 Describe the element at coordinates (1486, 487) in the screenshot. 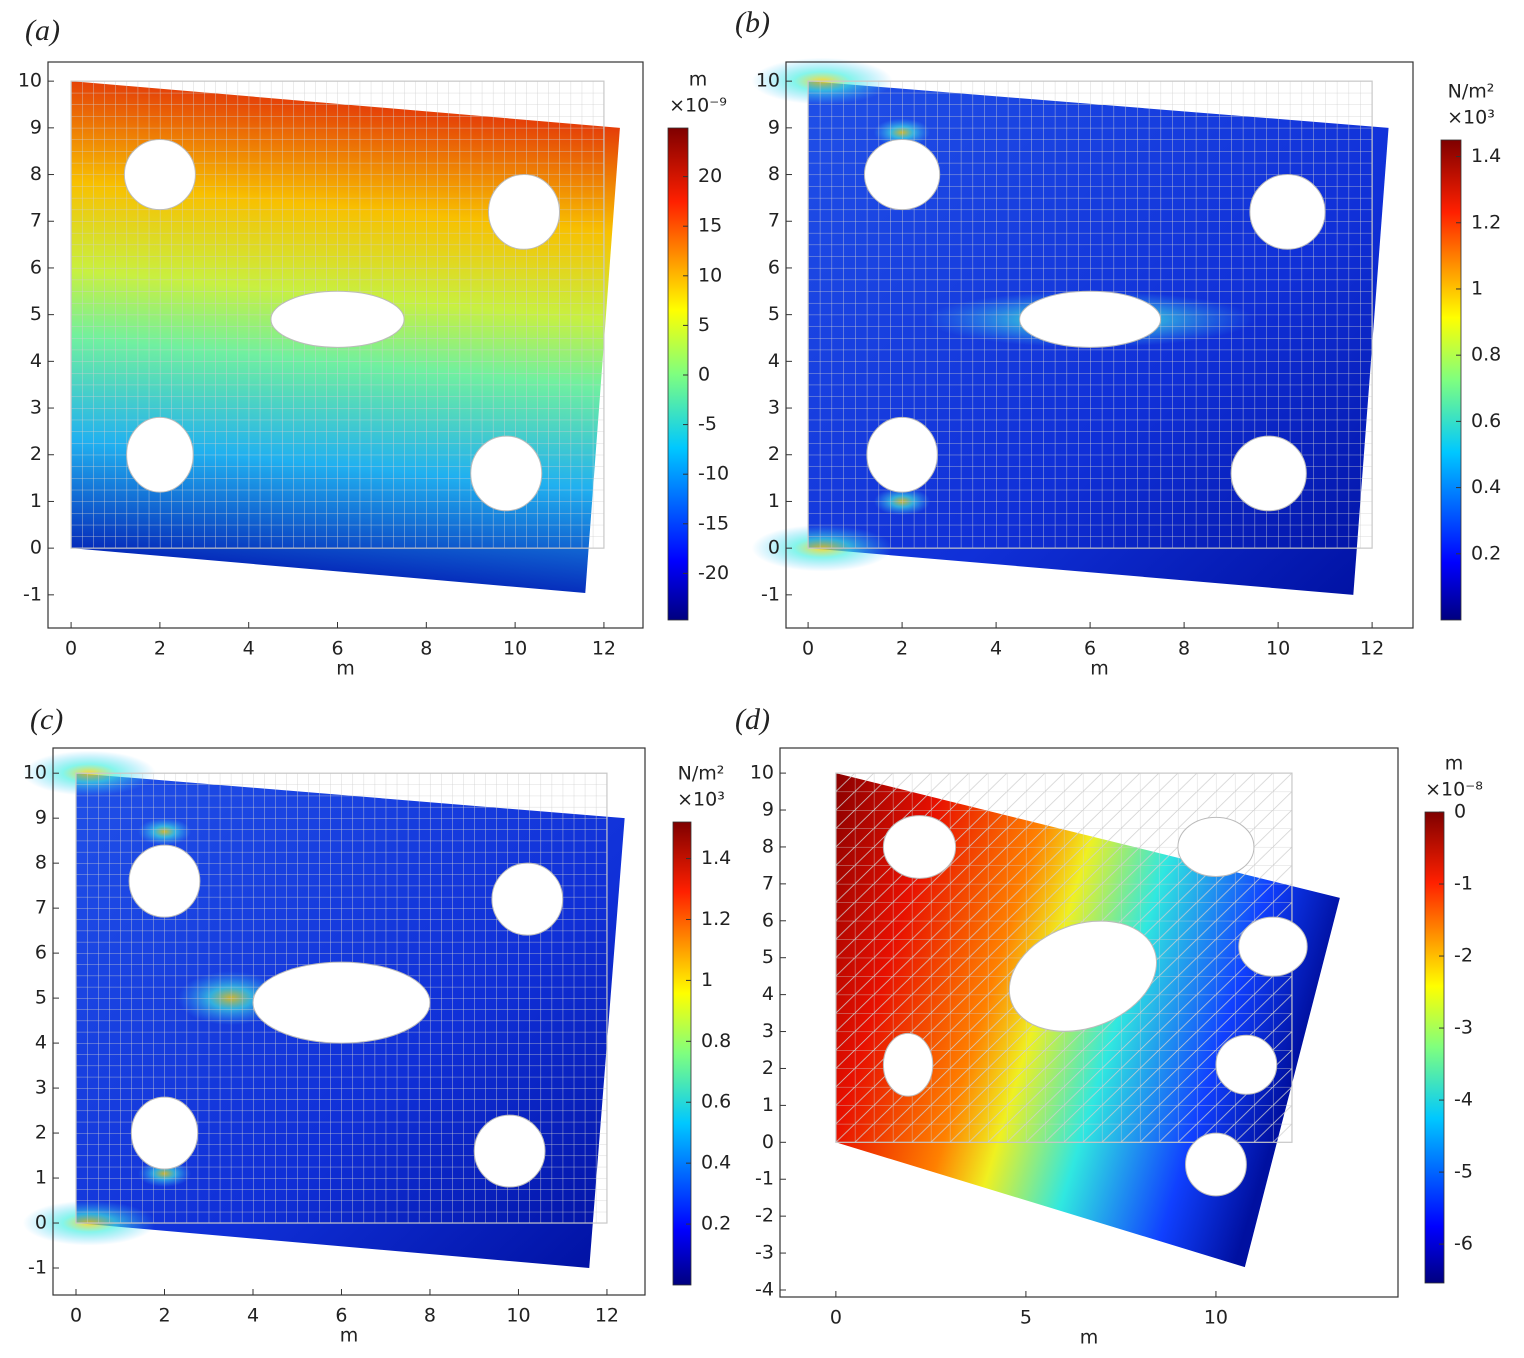

I see `colorbar-tick-label: 0.4` at that location.